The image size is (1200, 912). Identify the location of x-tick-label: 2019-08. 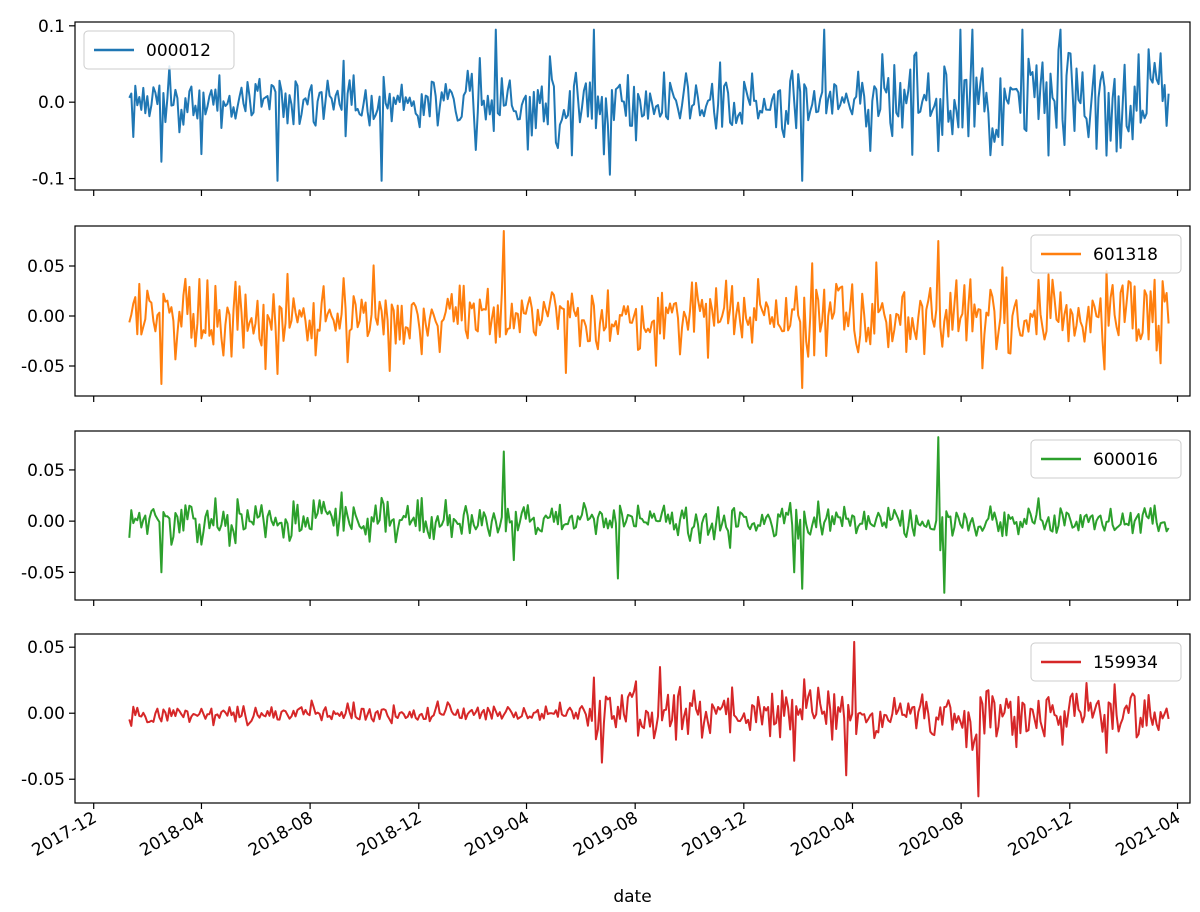
(606, 834).